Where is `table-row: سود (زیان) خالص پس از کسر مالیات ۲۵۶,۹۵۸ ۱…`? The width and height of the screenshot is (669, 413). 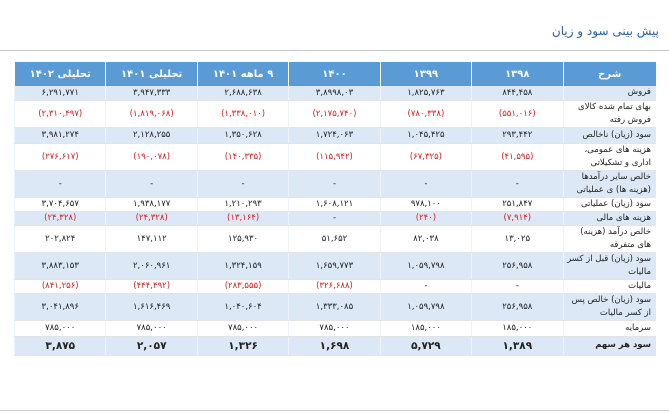
table-row: سود (زیان) خالص پس از کسر مالیات ۲۵۶,۹۵۸ ۱… is located at coordinates (334, 307).